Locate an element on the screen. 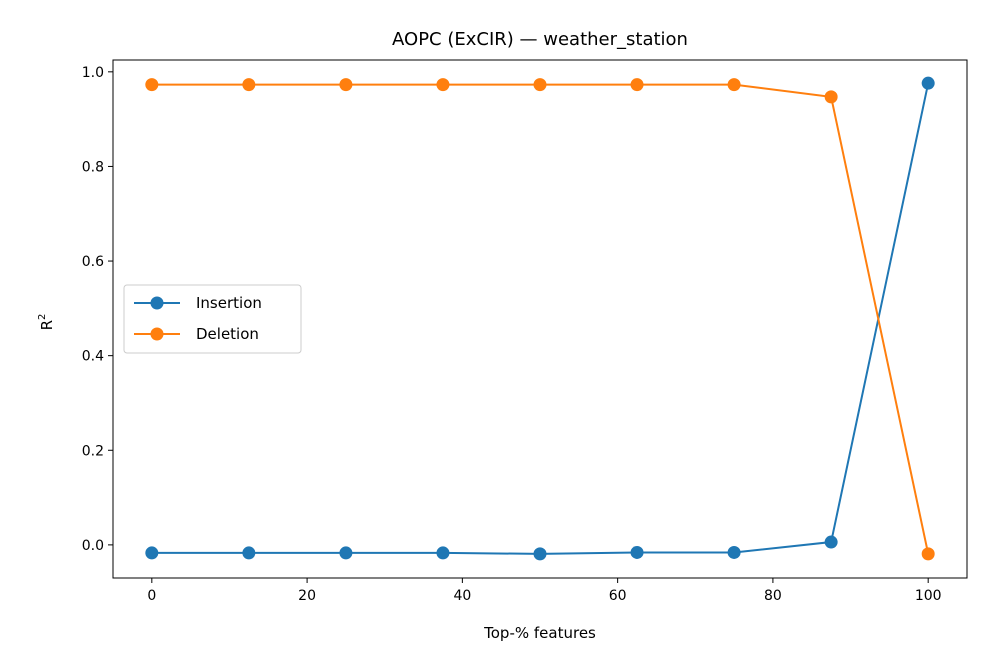 The width and height of the screenshot is (992, 672). x-tick-label: 20 is located at coordinates (307, 596).